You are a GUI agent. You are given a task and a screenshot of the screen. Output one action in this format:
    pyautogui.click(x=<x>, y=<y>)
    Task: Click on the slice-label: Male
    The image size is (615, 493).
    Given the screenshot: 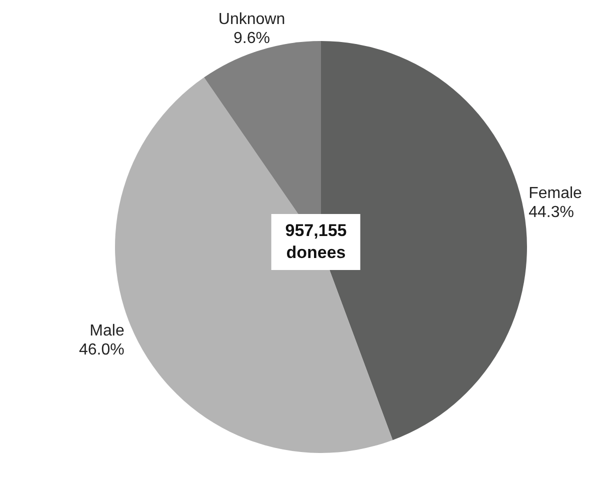 What is the action you would take?
    pyautogui.click(x=107, y=331)
    